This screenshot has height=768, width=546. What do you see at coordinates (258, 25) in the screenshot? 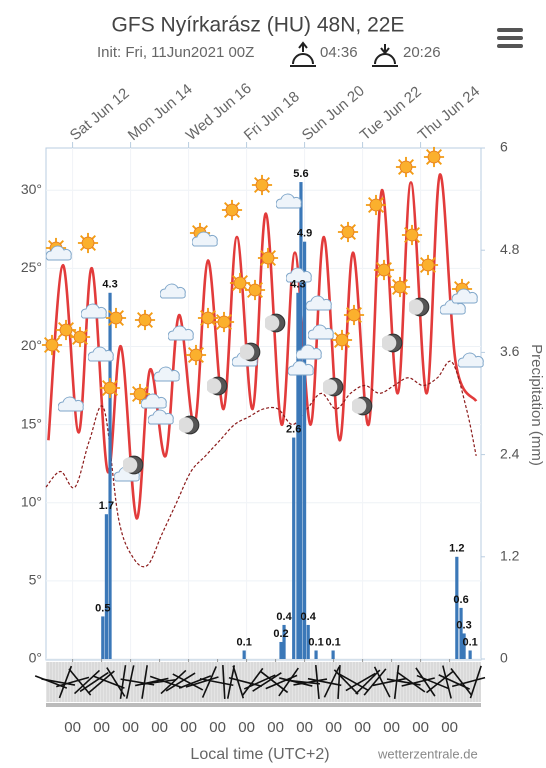
I see `chart-title: GFS Nyírkarász (HU) 48N, 22E` at bounding box center [258, 25].